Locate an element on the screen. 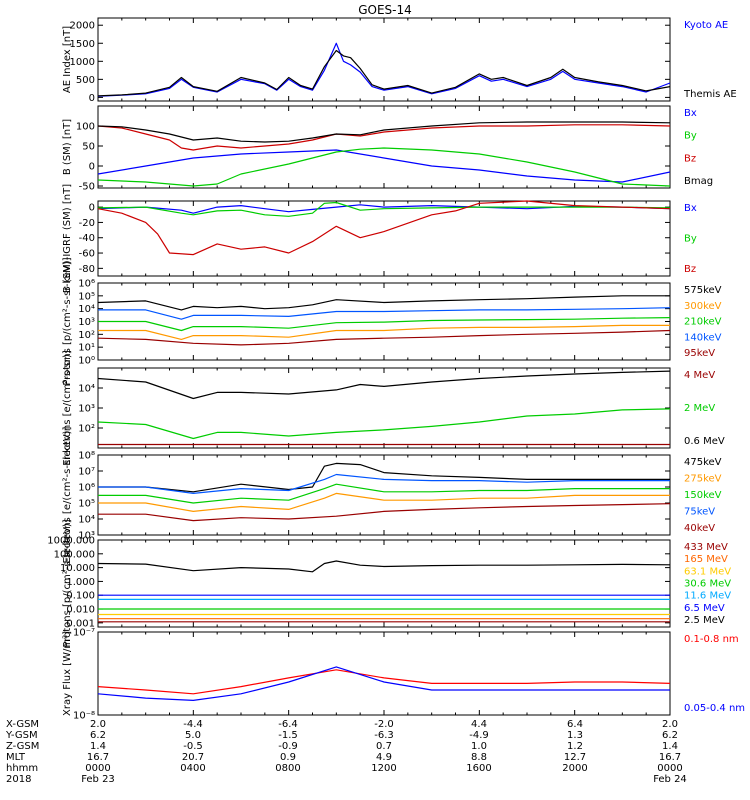 The image size is (750, 800). footer-value: 1200 is located at coordinates (383, 768).